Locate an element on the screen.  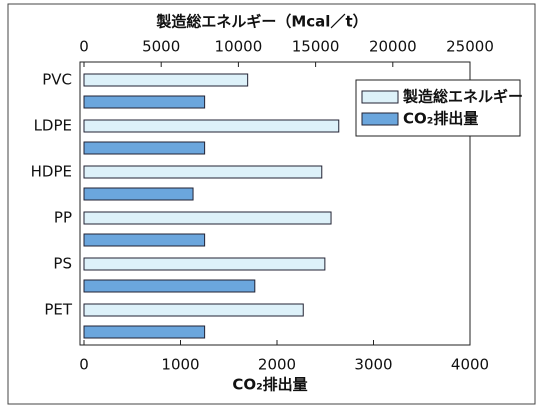
chart-title: 製造総エネルギー（Mcal／t） is located at coordinates (261, 22).